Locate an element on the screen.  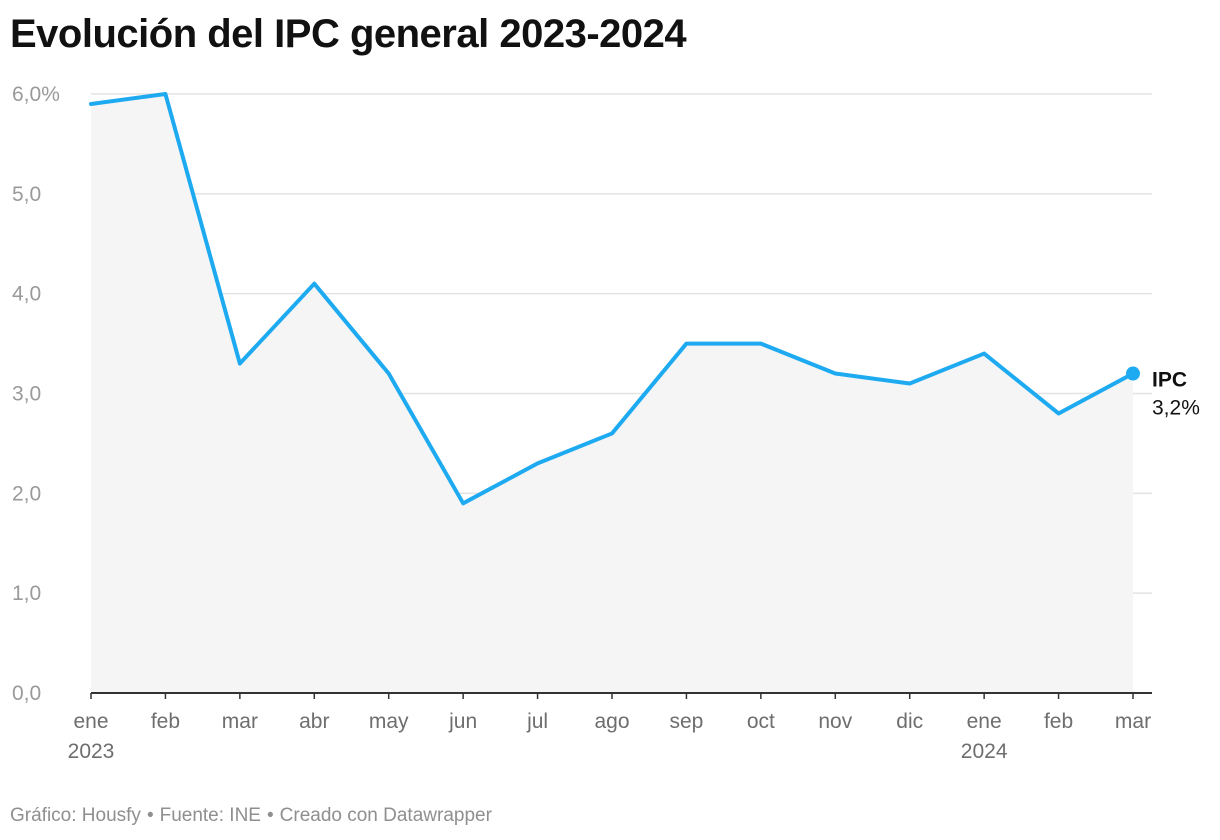
ipc-last-value-label: 3,2% is located at coordinates (1176, 408).